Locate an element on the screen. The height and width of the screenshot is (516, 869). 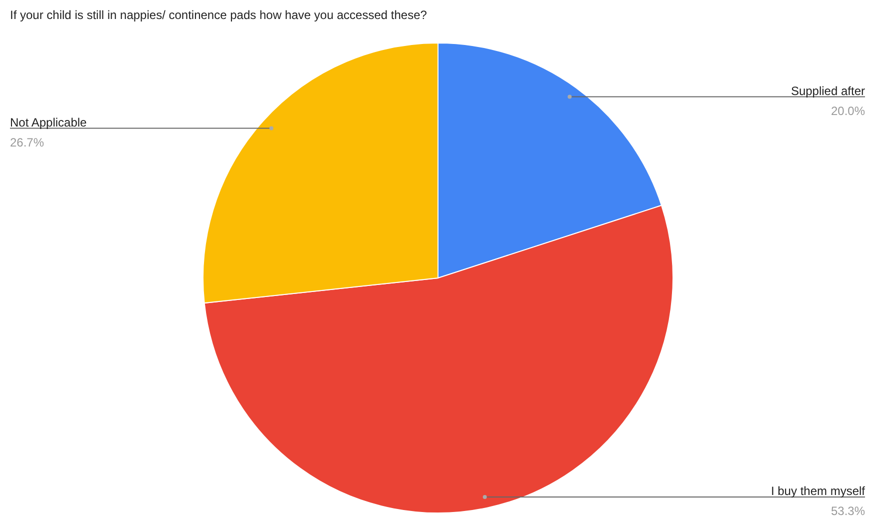
chart-title: If your child is still in nappies/ continence pads how have you accessed these? is located at coordinates (219, 15).